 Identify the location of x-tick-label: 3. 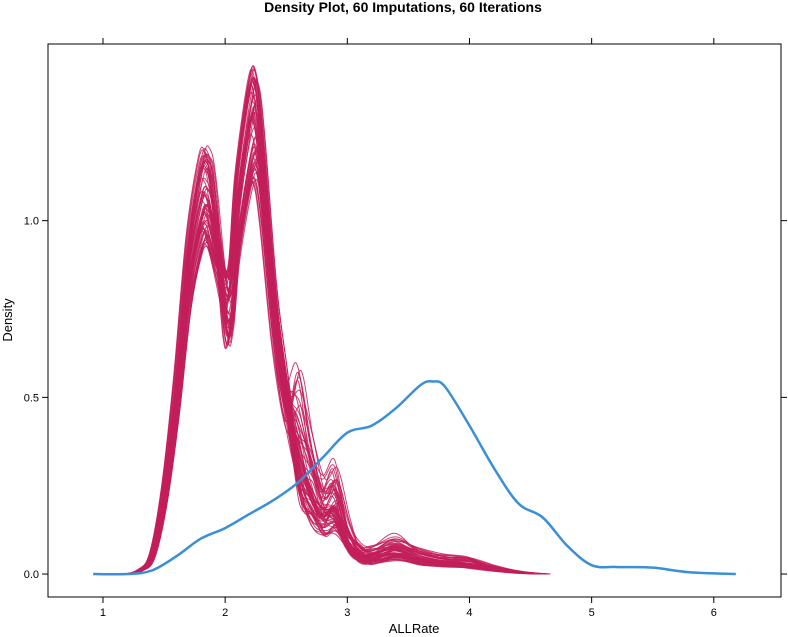
(347, 613).